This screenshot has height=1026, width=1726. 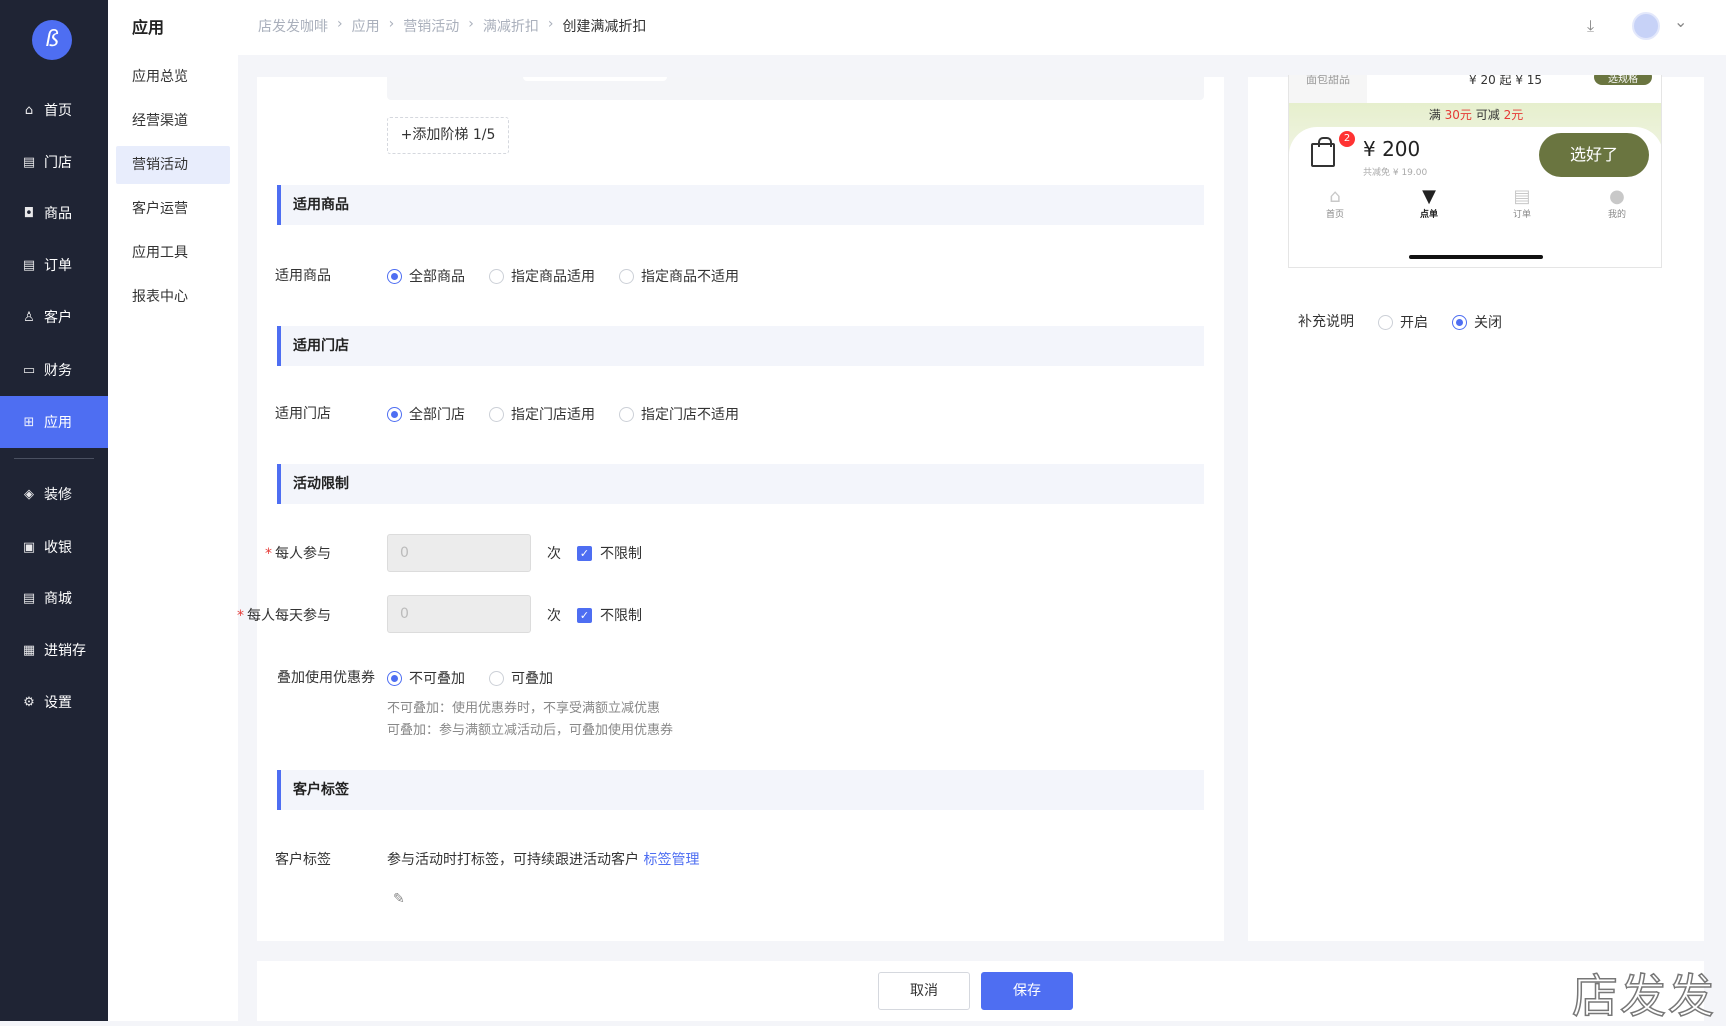 I want to click on breadcrumb-item: 满减折扣, so click(x=510, y=27).